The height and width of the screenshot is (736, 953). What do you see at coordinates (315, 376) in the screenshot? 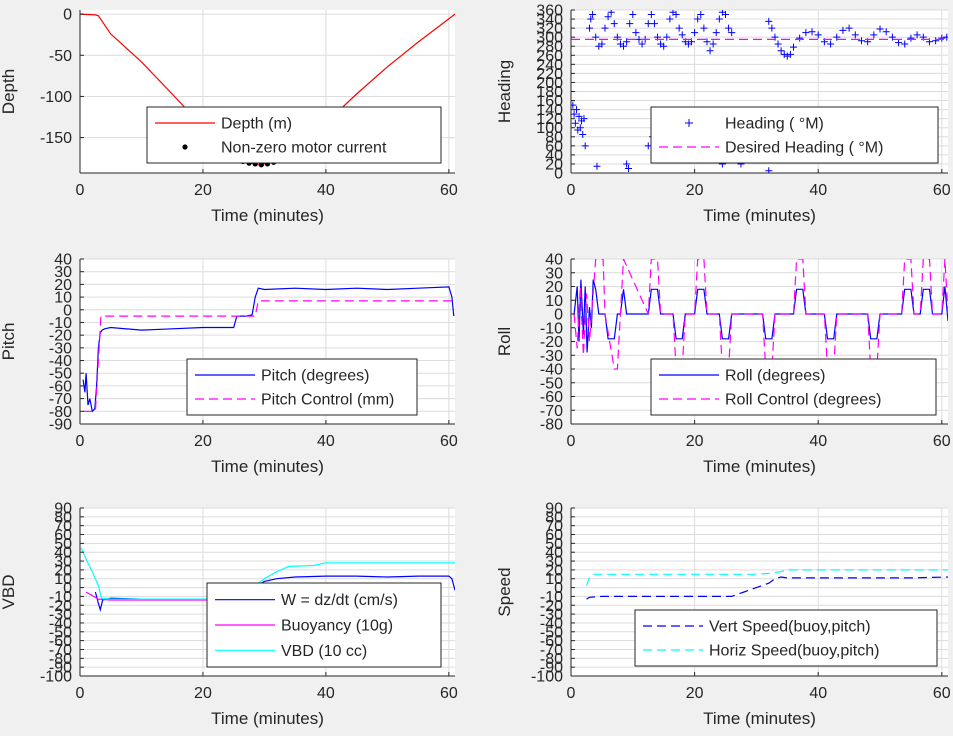
I see `legend-label: Pitch (degrees)` at bounding box center [315, 376].